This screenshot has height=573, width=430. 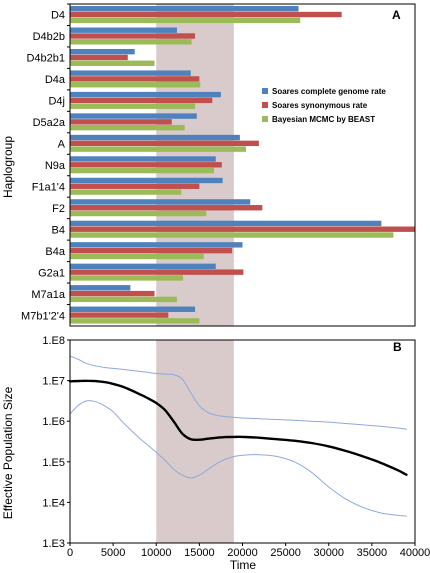 What do you see at coordinates (232, 235) in the screenshot?
I see `bar-B4-bayesian` at bounding box center [232, 235].